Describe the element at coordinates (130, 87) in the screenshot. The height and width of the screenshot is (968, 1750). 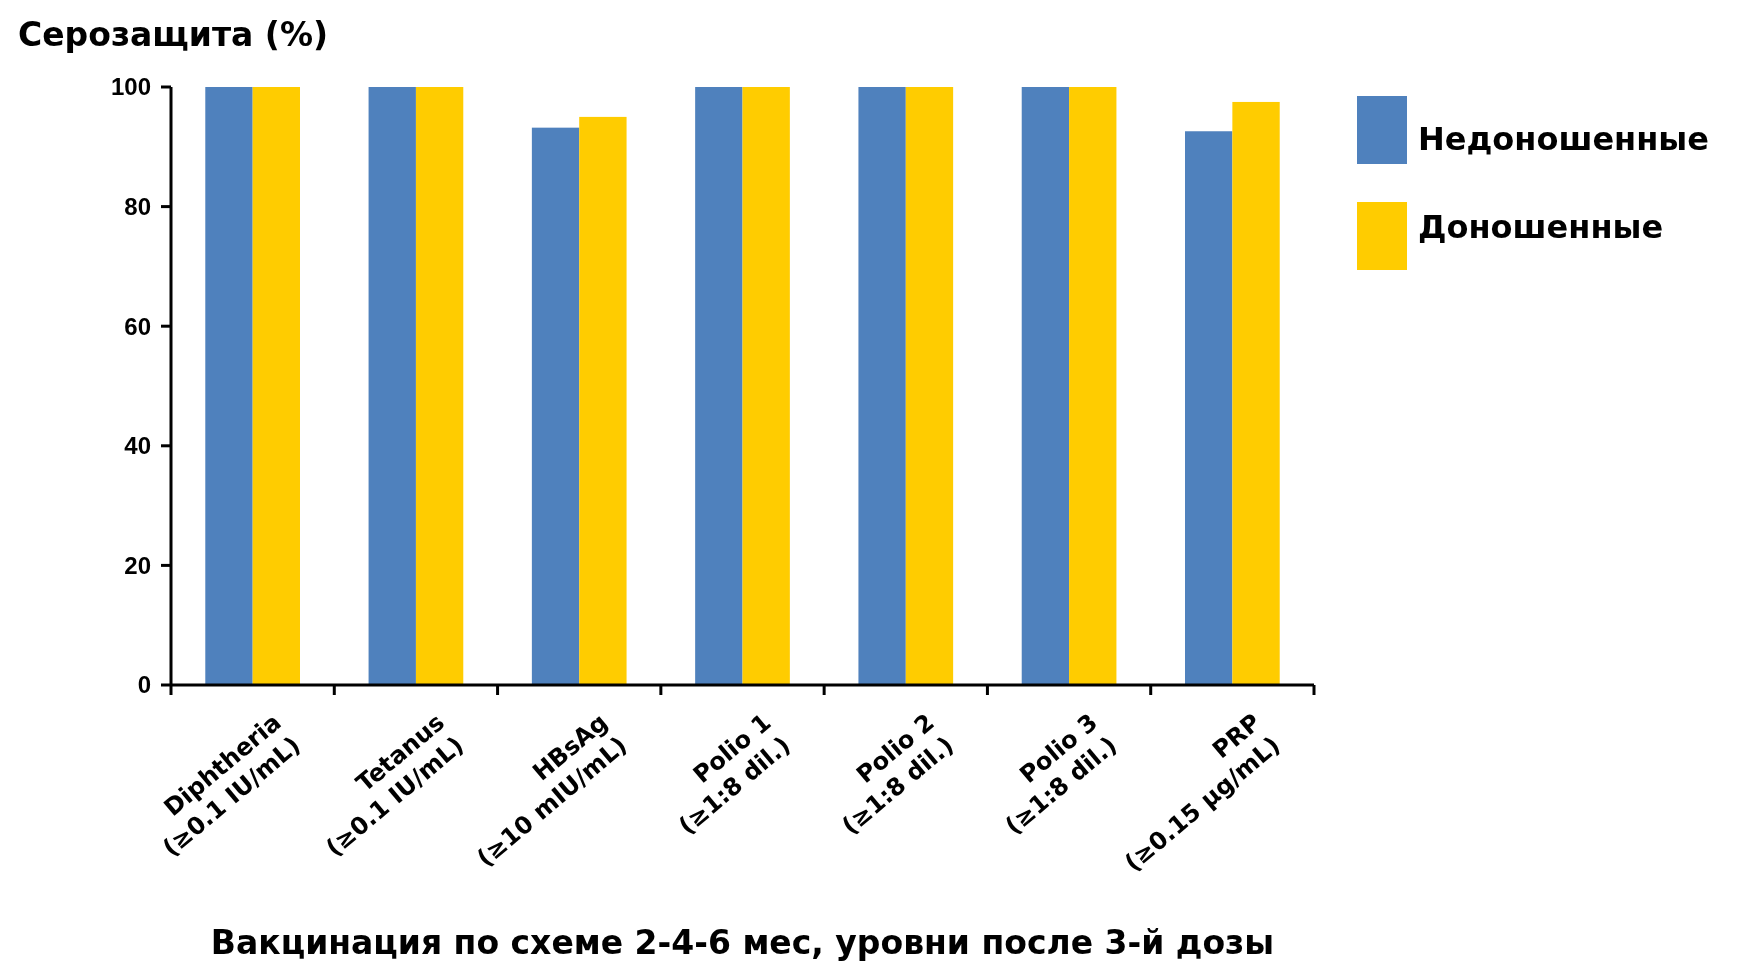
I see `y-tick-label: 100` at that location.